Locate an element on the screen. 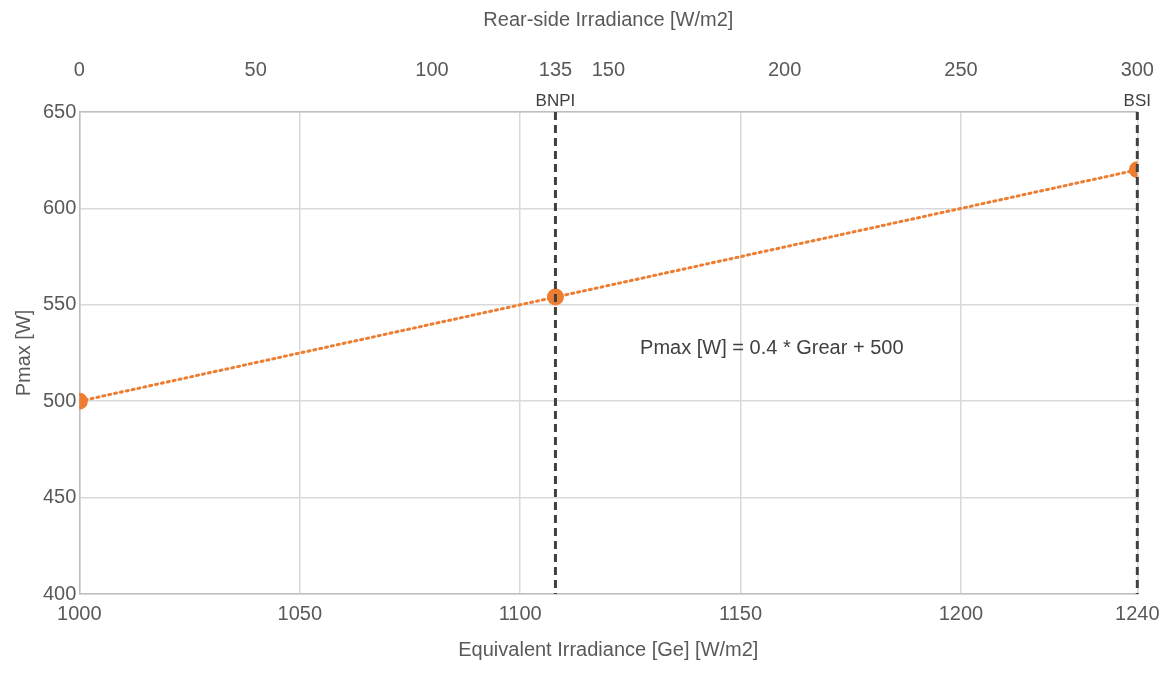 The width and height of the screenshot is (1176, 674). y-tick-label: 500 is located at coordinates (59, 399).